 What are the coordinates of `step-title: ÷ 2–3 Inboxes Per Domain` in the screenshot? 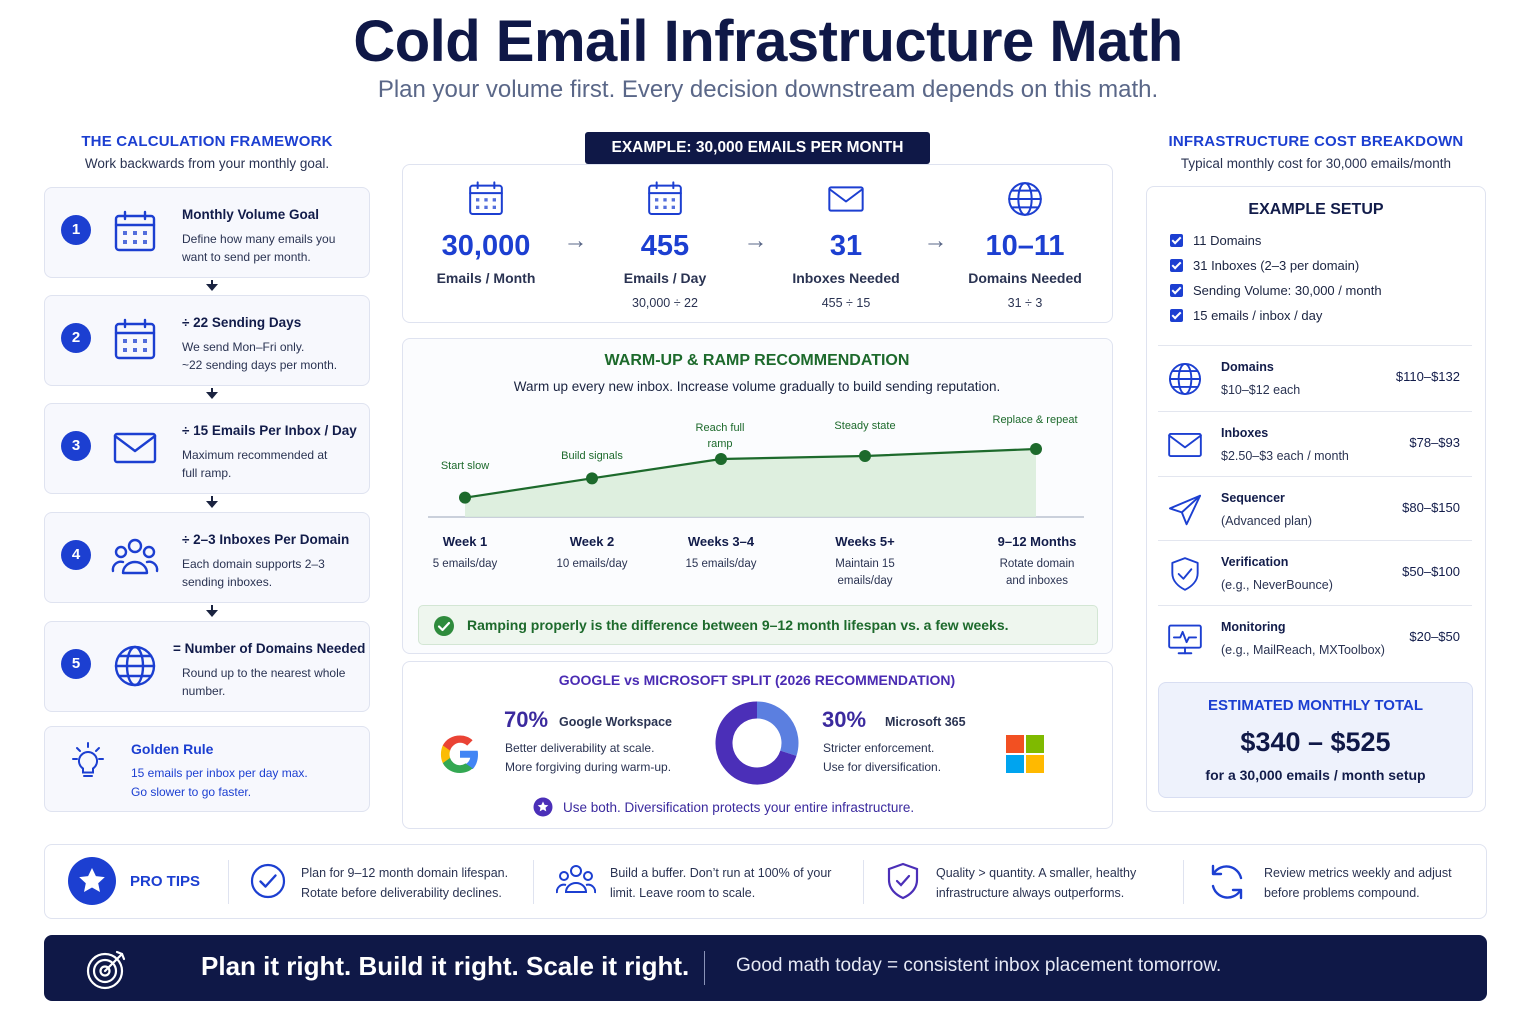 It's located at (266, 539).